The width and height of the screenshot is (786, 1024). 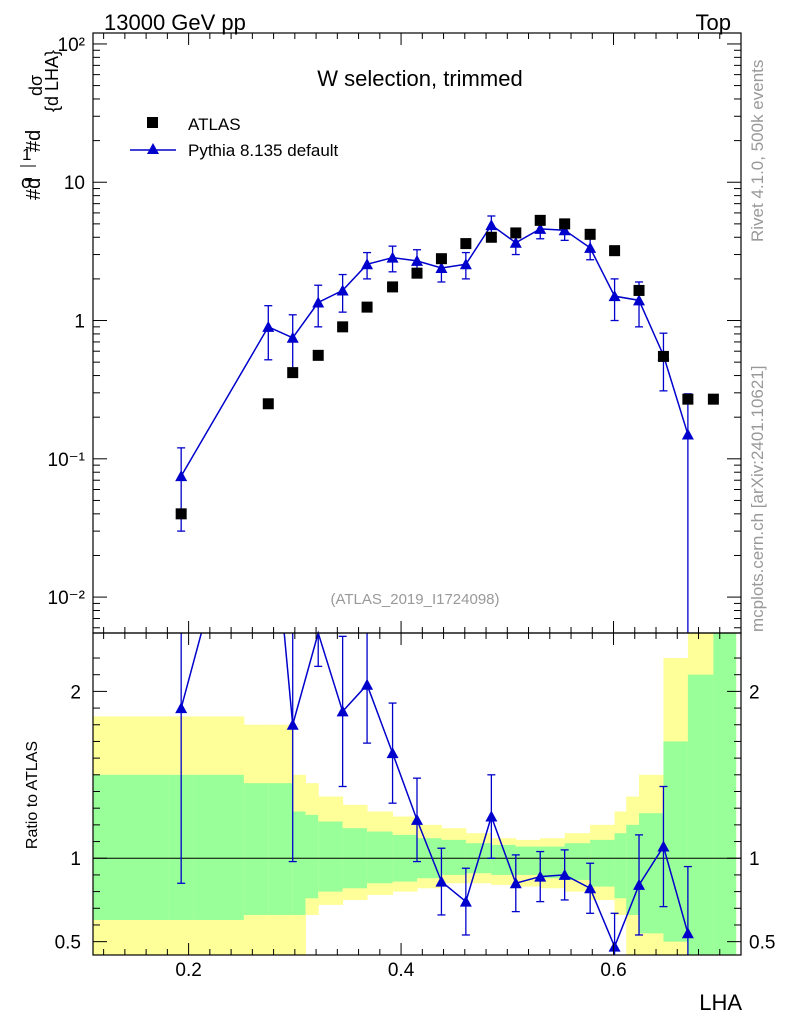 I want to click on rivet-info-label: Rivet 4.1.0, 500k events, so click(x=757, y=151).